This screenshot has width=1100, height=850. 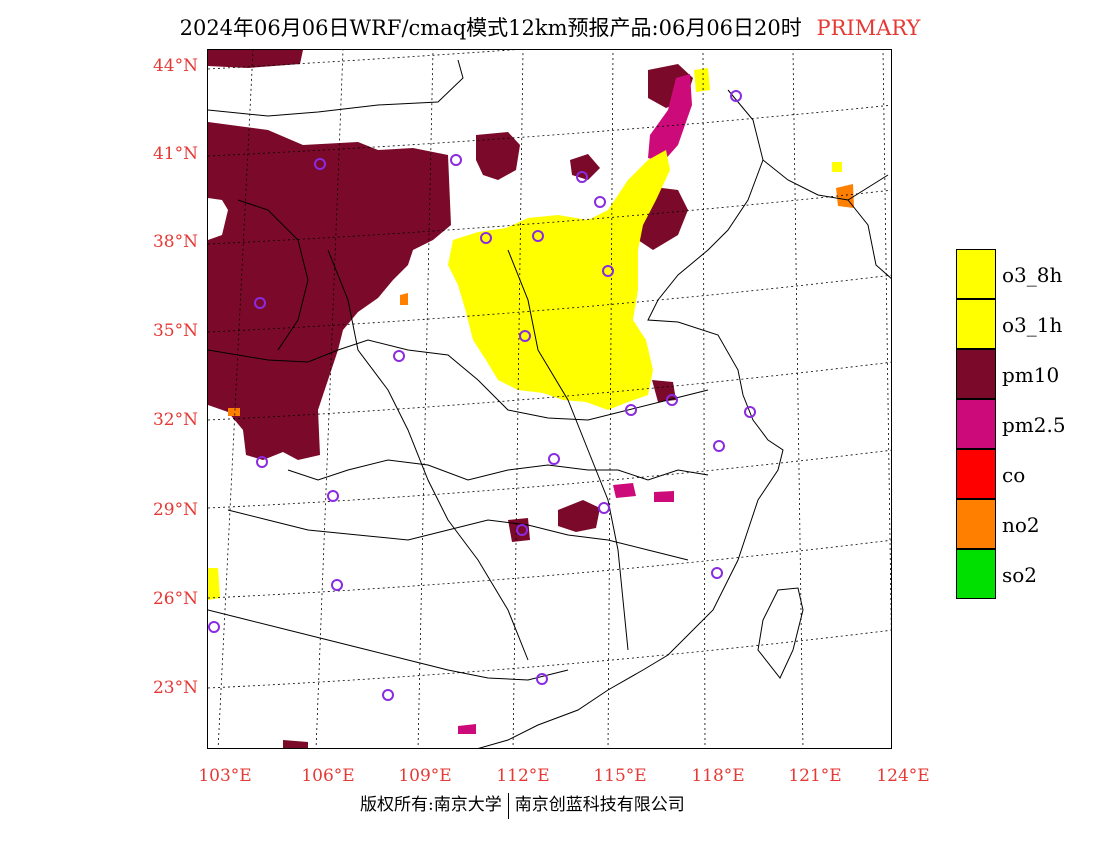 I want to click on lon-label-112e: 112°E, so click(x=523, y=776).